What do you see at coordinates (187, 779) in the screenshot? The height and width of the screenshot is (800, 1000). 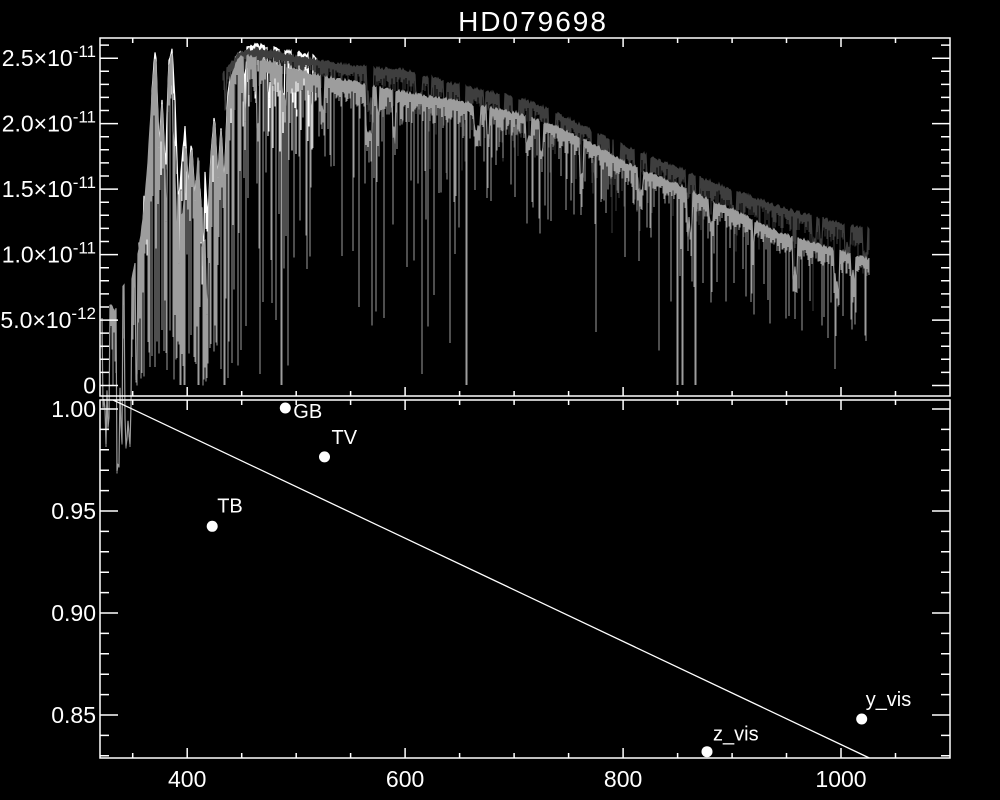 I see `wavelength-tick-label-0: 400` at bounding box center [187, 779].